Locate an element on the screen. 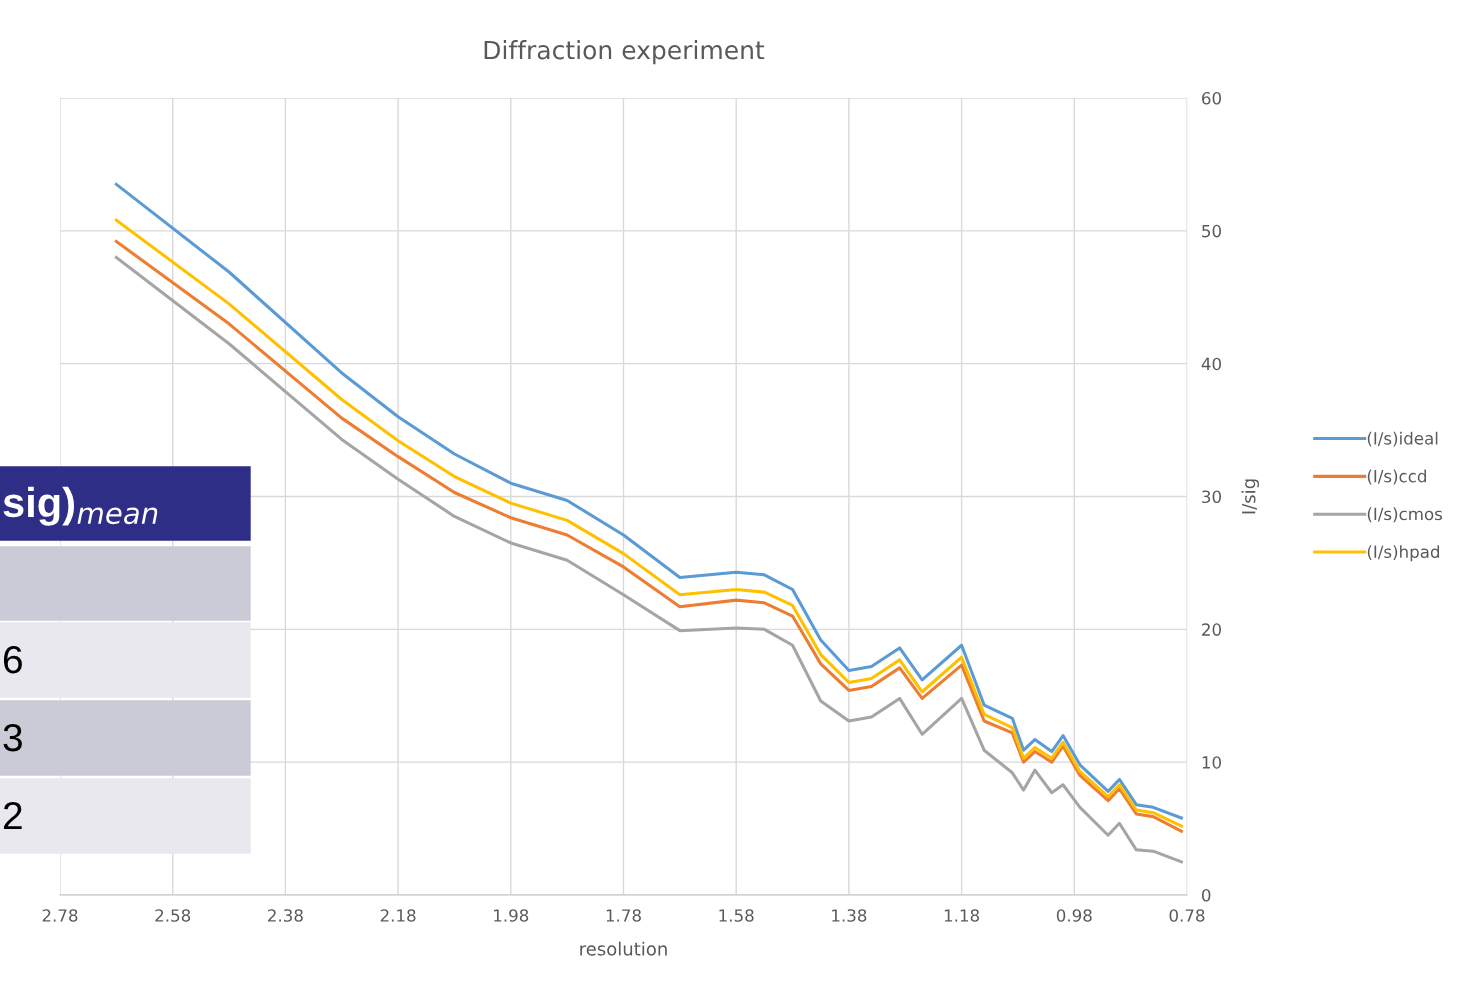 The image size is (1478, 1003). x-tick-label: 0.78 is located at coordinates (1187, 915).